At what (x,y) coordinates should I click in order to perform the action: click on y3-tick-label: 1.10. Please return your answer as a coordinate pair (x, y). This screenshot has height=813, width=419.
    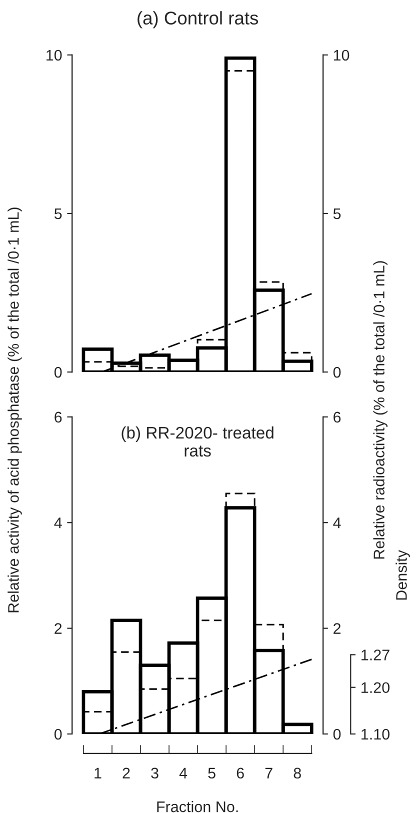
    Looking at the image, I should click on (376, 734).